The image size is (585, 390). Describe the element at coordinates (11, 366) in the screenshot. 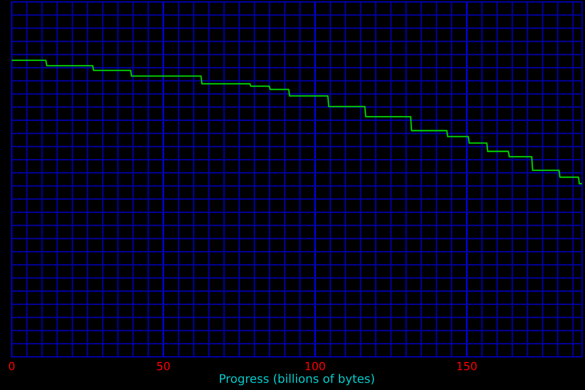

I see `x-tick-label: 0` at that location.